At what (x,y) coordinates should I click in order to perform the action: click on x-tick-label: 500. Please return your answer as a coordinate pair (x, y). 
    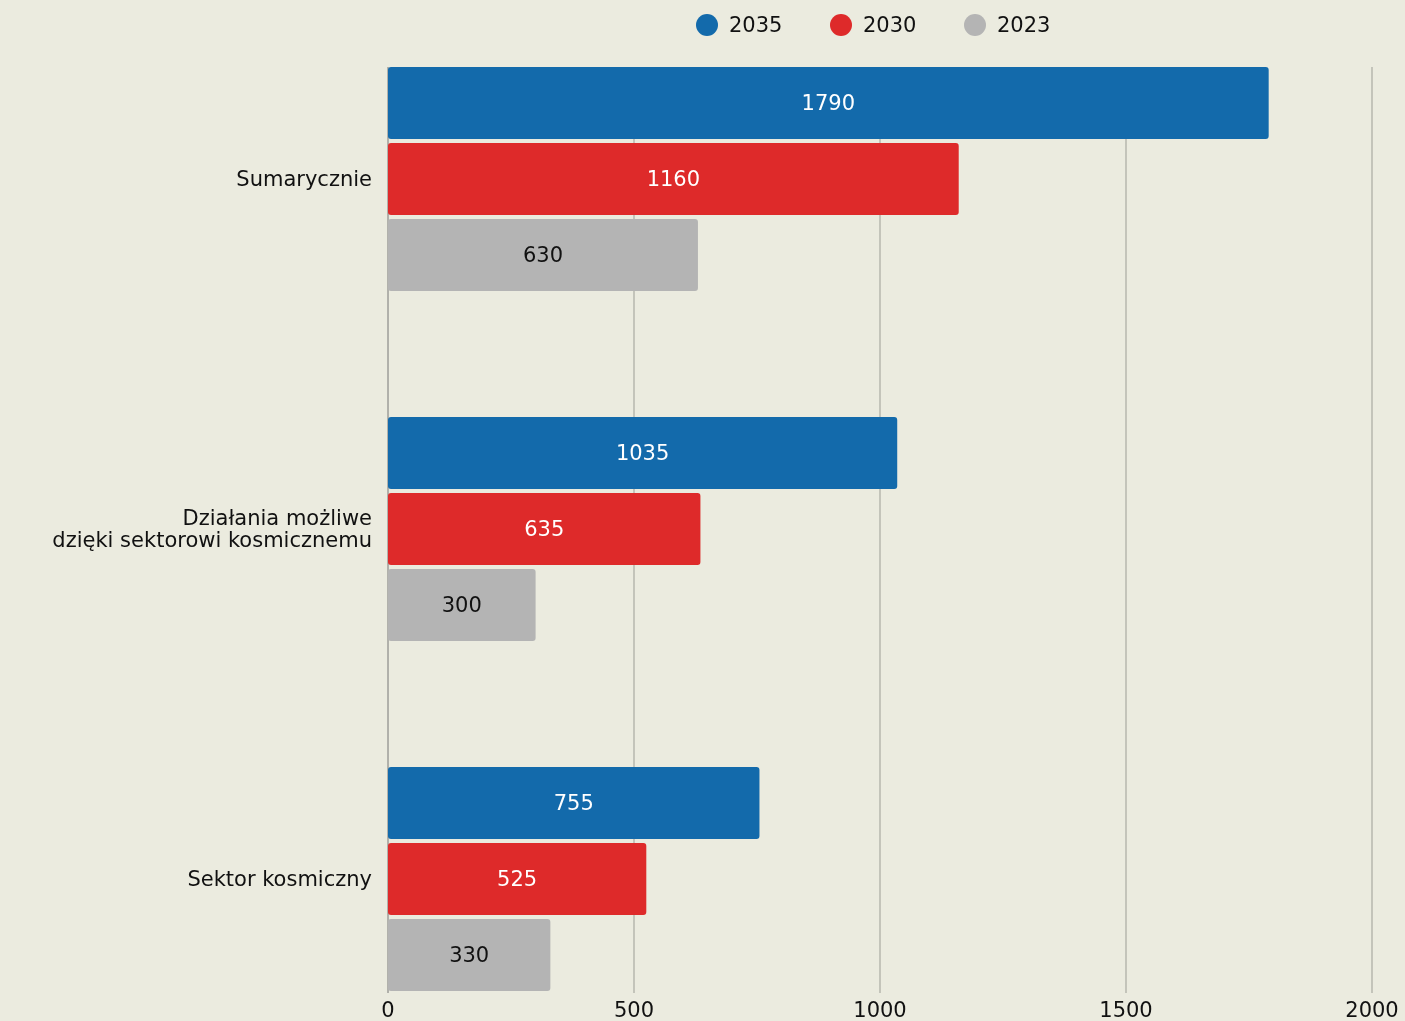
    Looking at the image, I should click on (634, 1009).